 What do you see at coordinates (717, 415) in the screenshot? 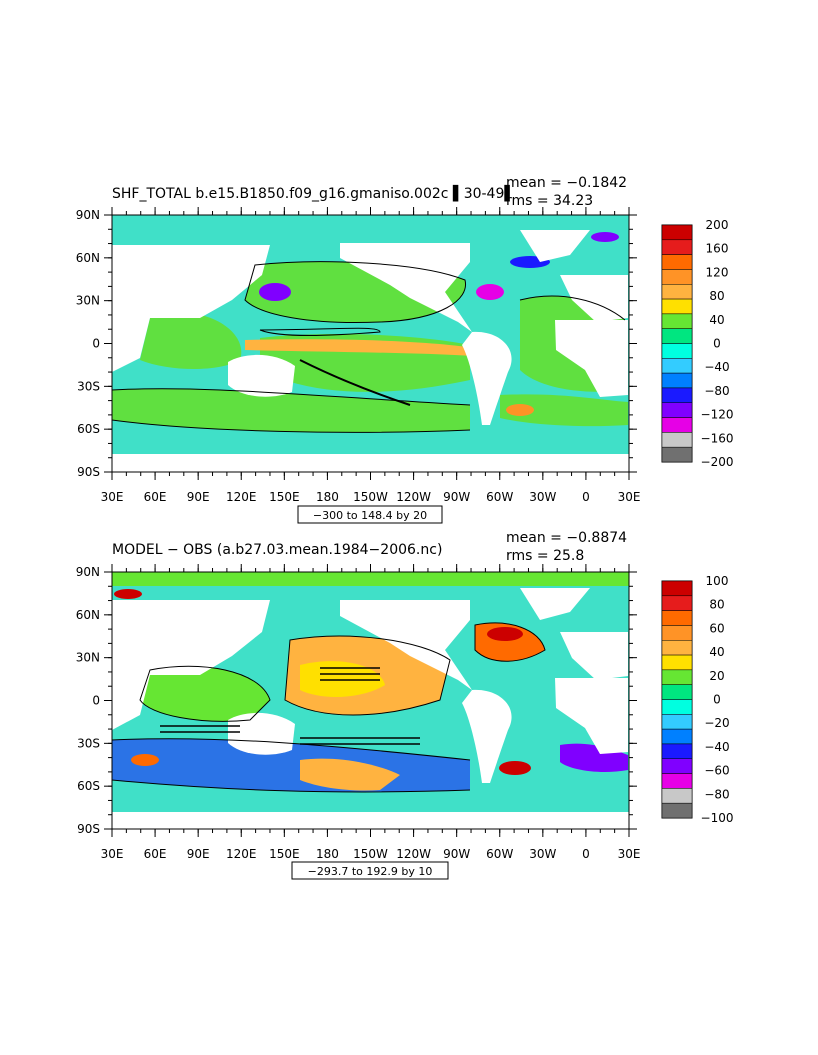
I see `colorbar-label: −120` at bounding box center [717, 415].